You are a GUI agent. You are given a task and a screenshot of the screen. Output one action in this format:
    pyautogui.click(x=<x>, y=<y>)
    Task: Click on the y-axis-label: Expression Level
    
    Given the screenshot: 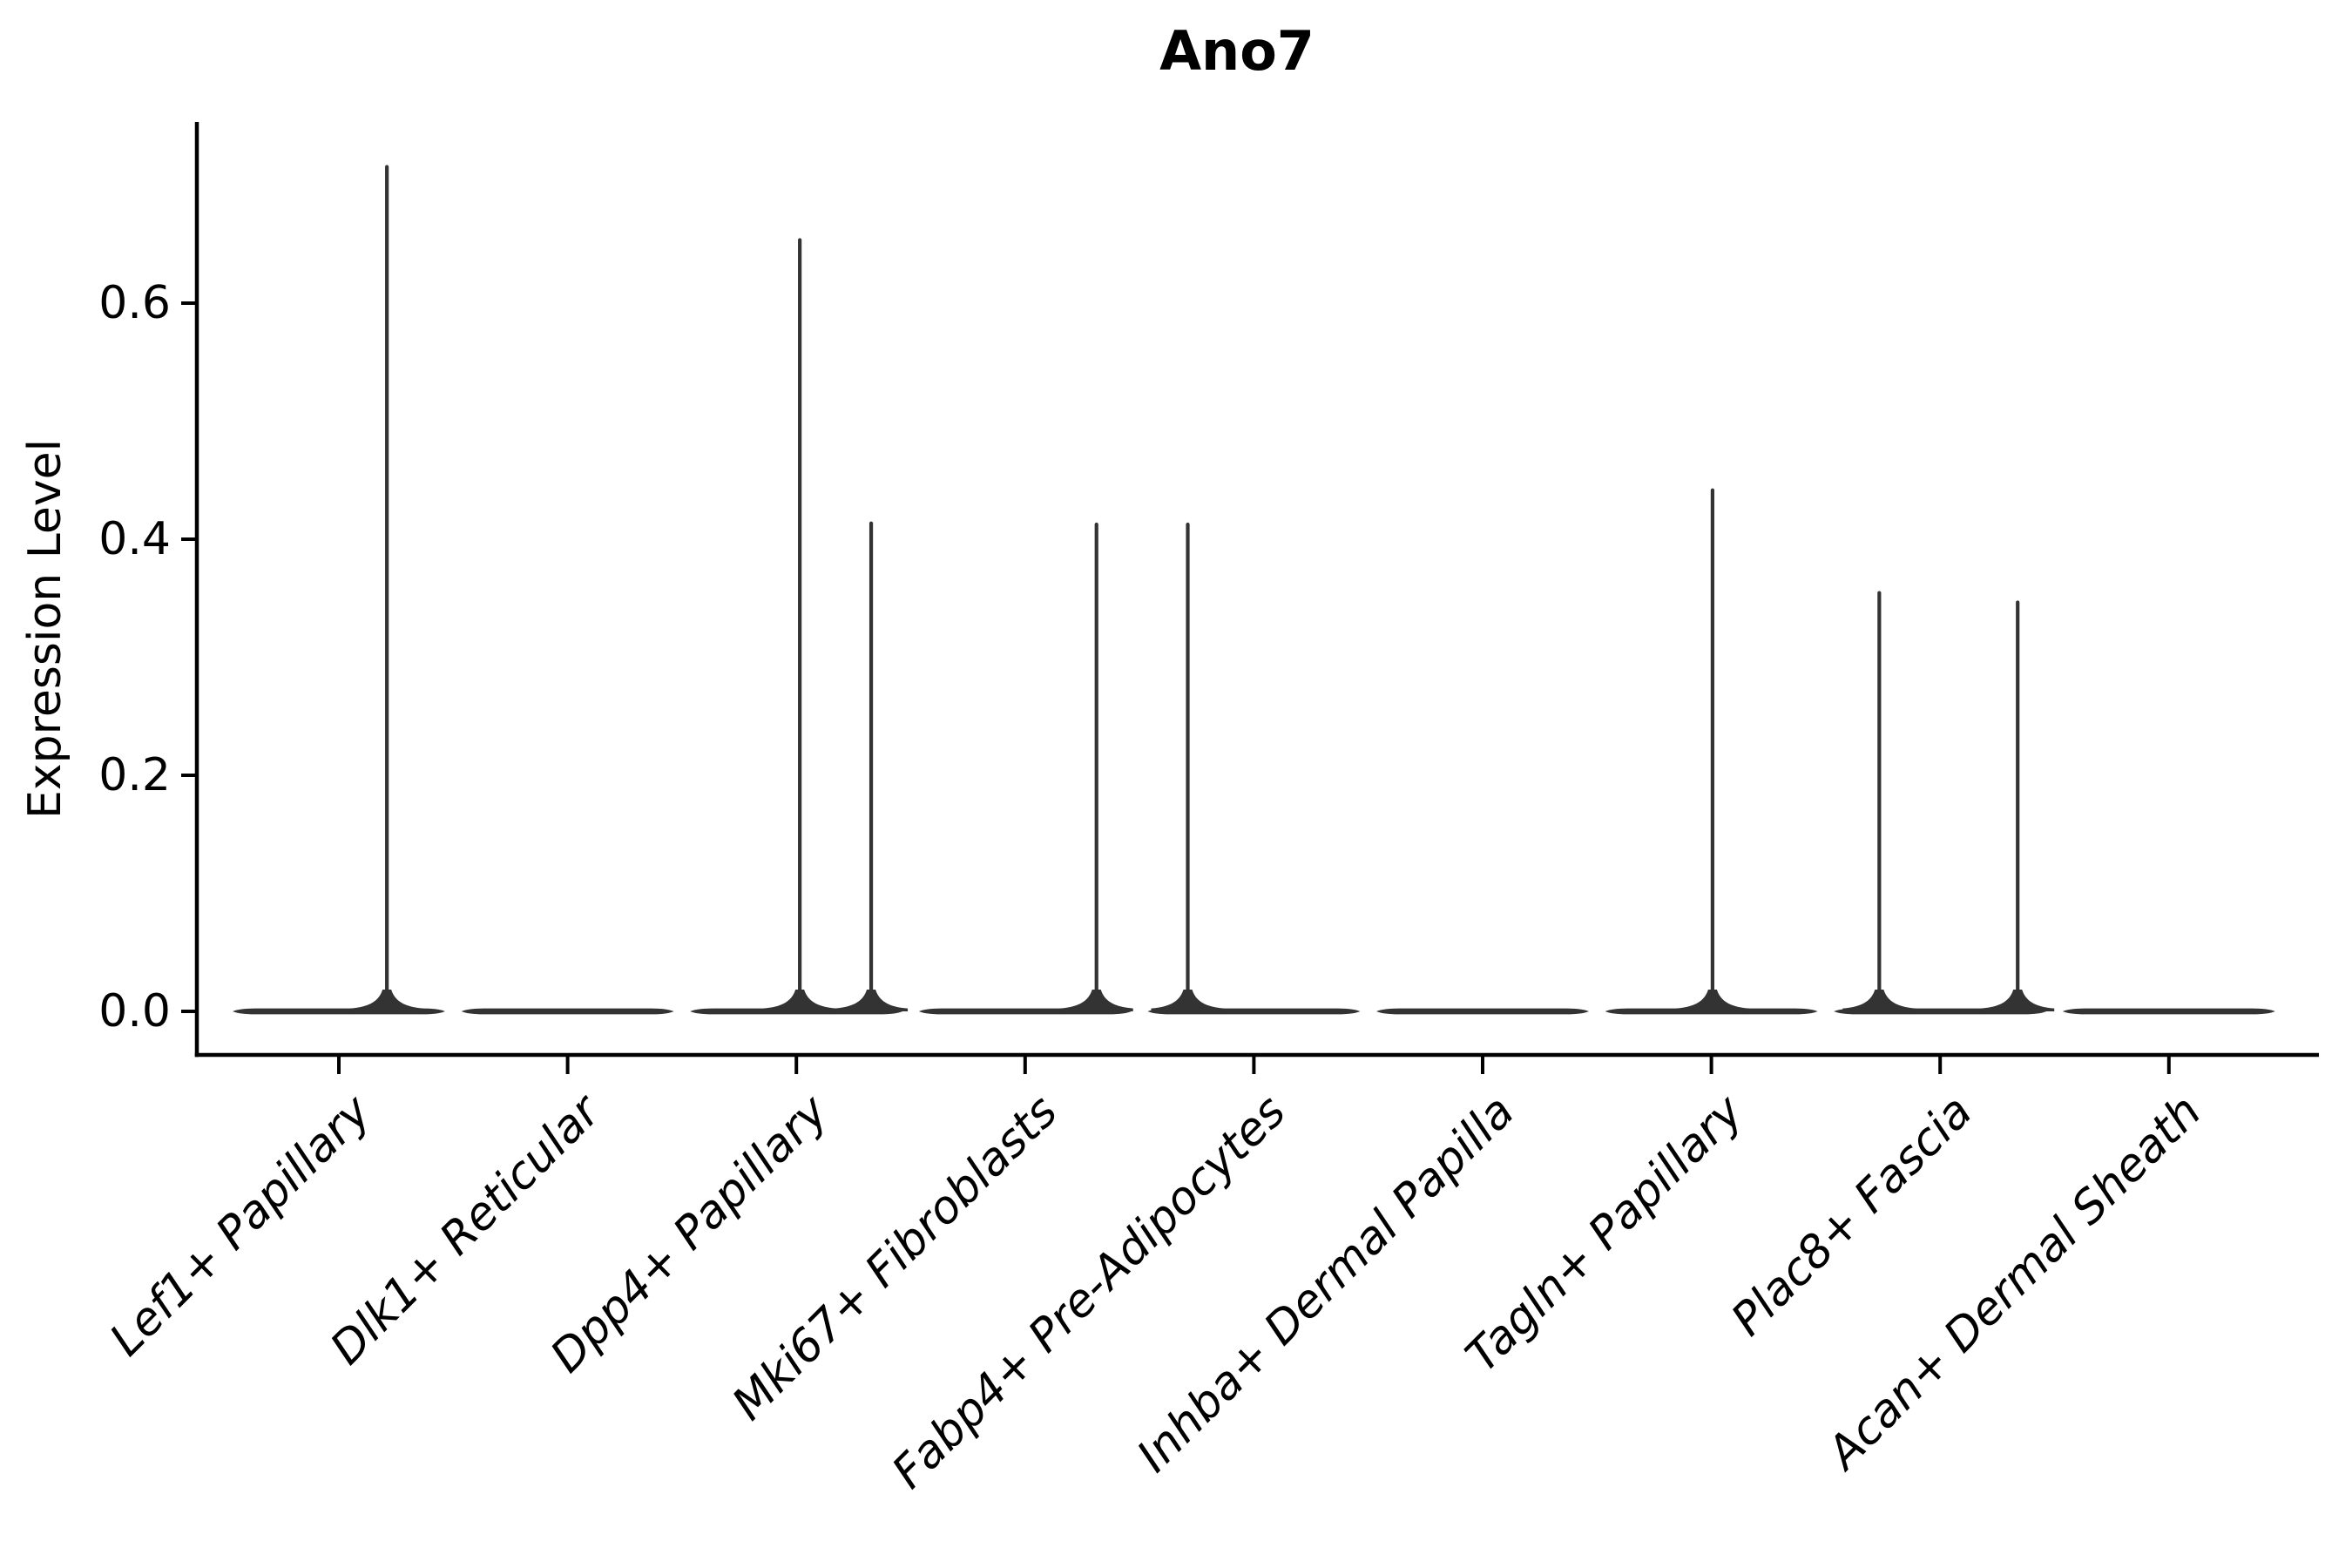 What is the action you would take?
    pyautogui.click(x=45, y=629)
    